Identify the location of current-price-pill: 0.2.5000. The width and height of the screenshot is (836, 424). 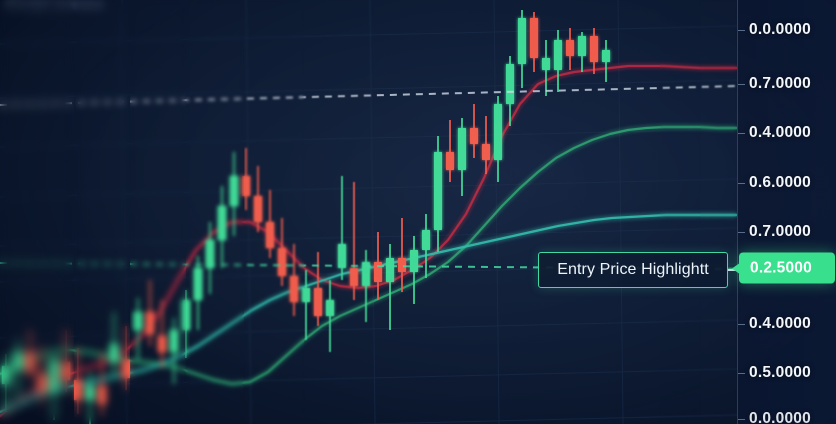
(783, 268).